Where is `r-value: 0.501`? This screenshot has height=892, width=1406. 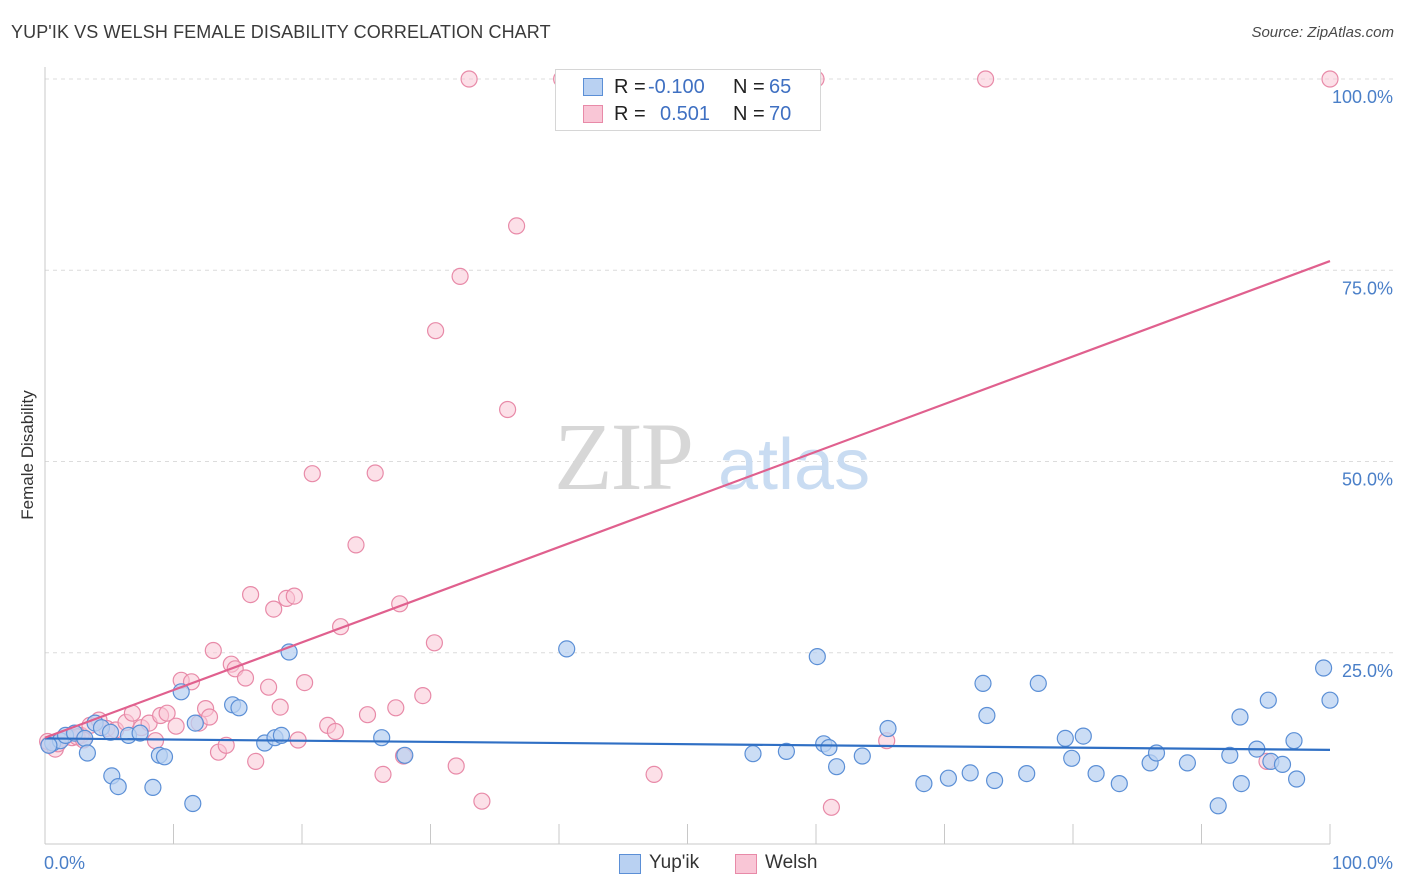
r-value: 0.501 is located at coordinates (685, 114).